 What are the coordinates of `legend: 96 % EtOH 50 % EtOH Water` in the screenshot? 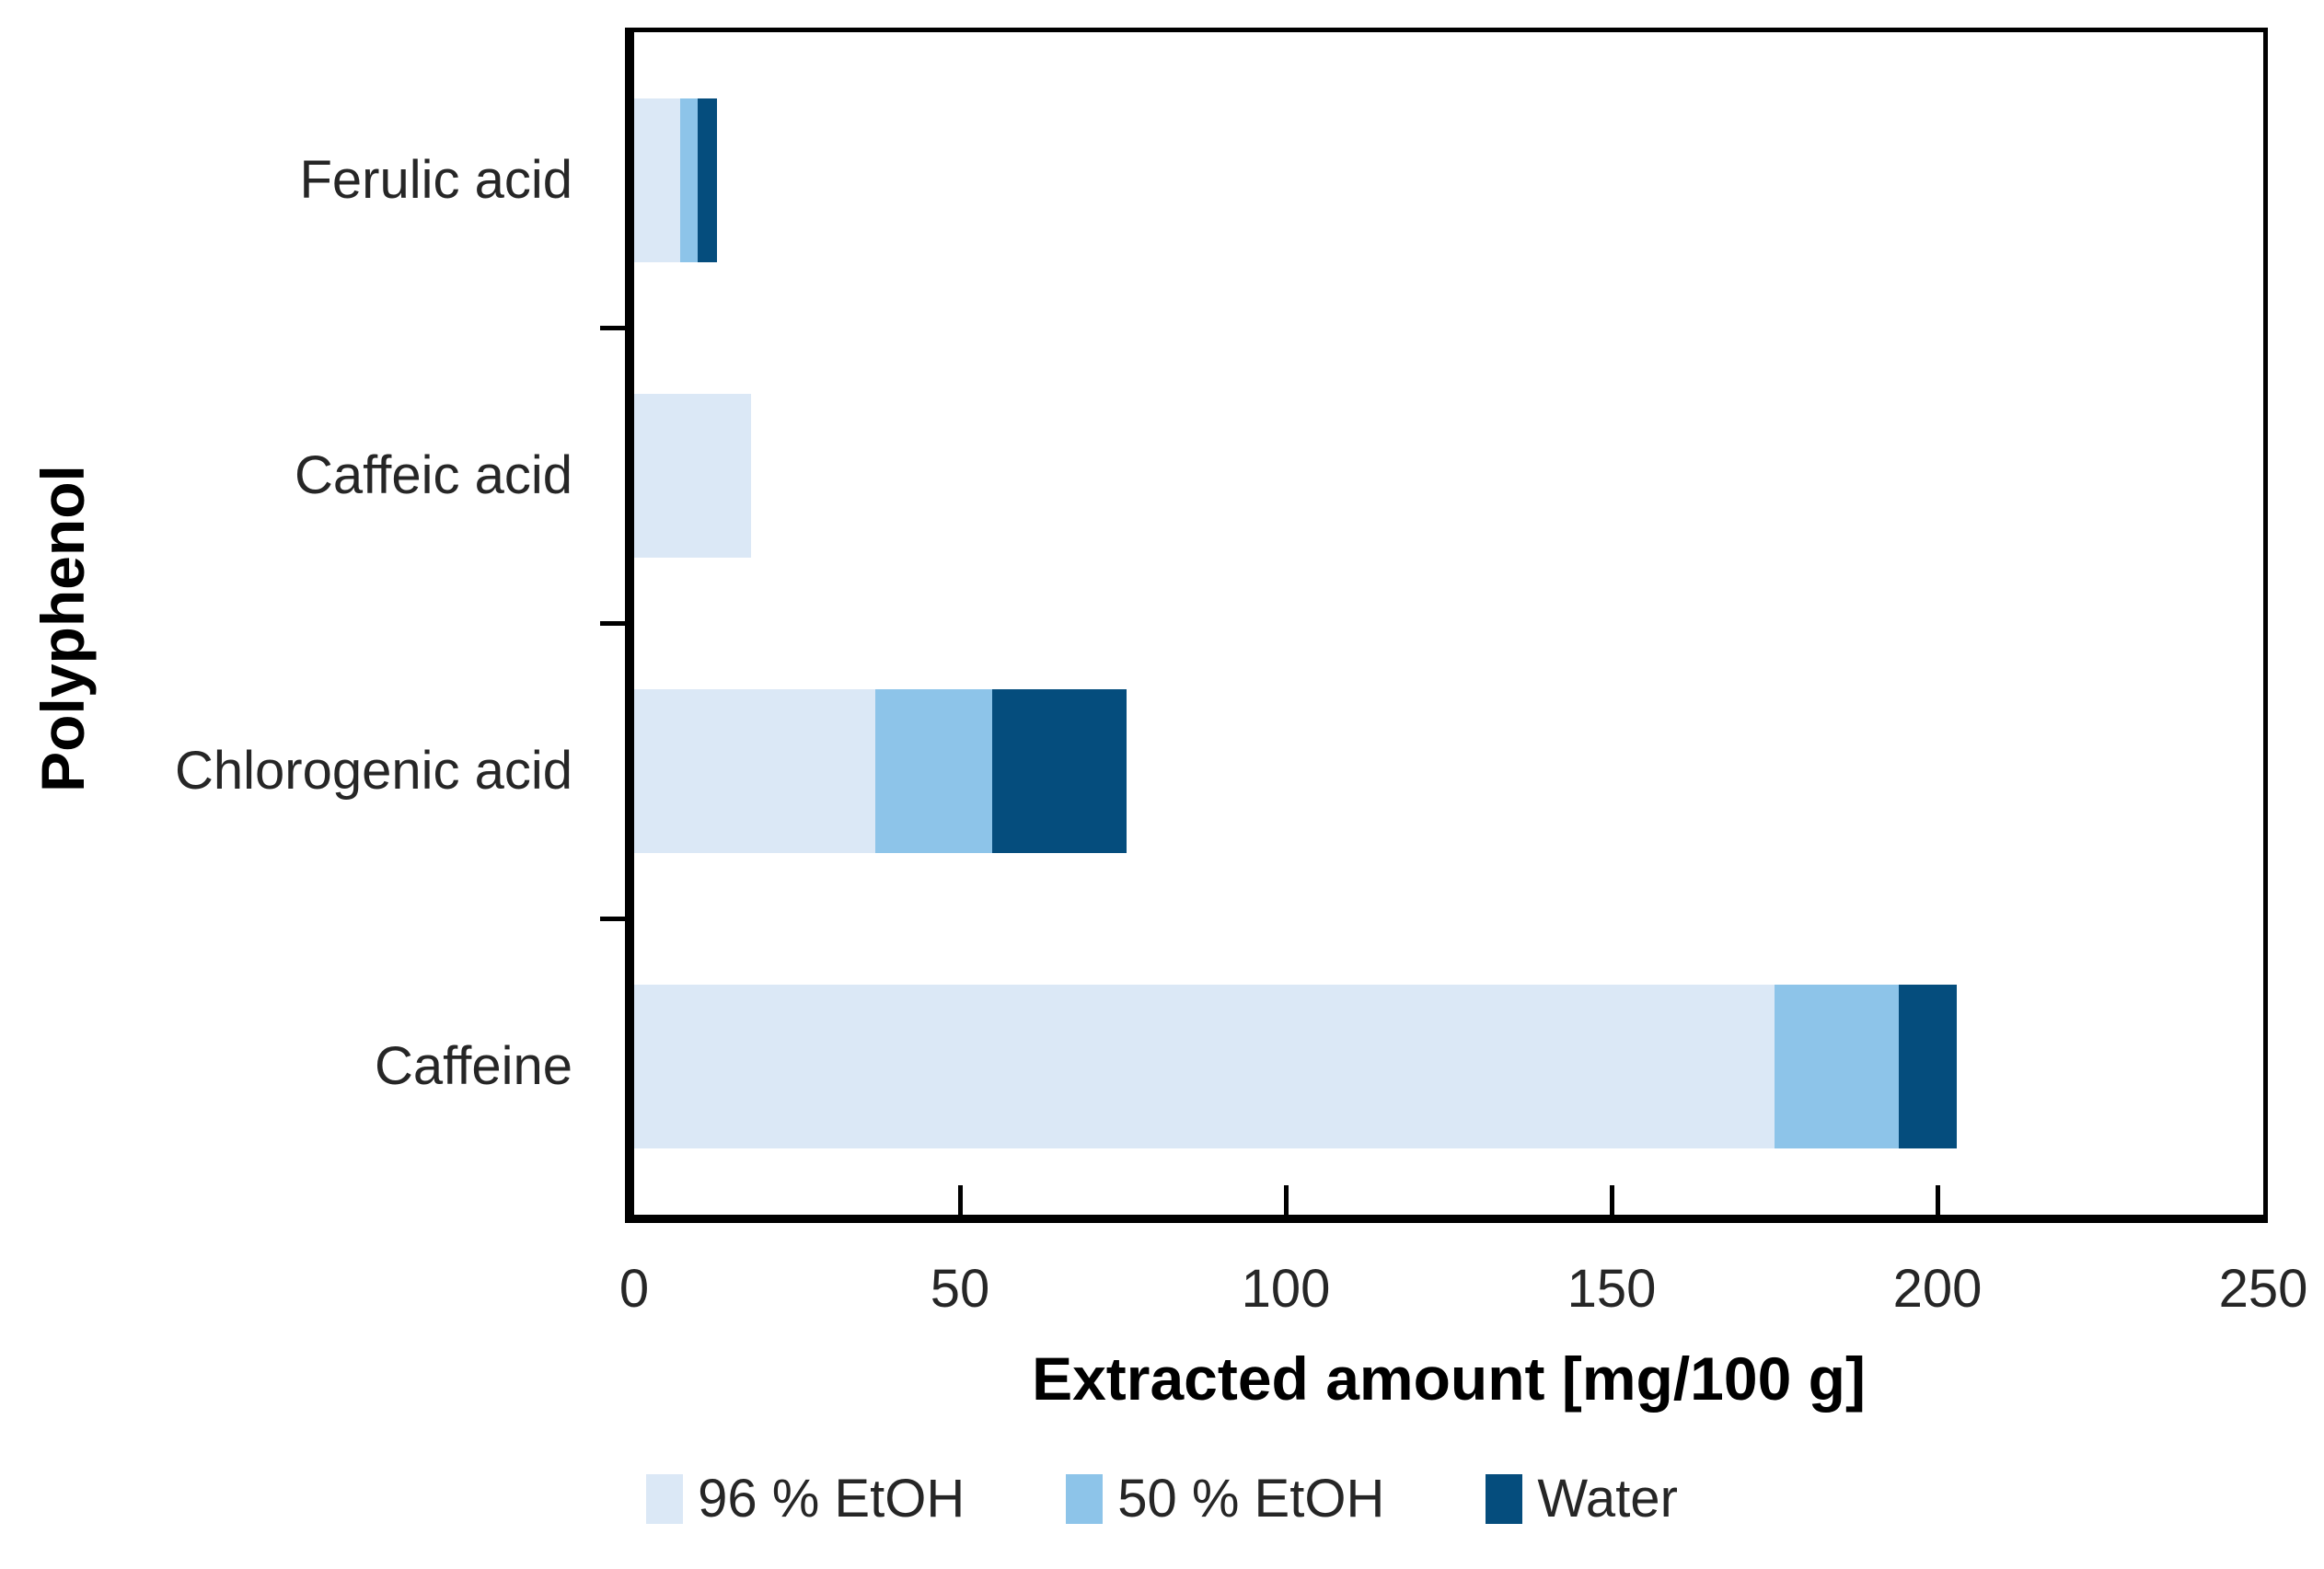 It's located at (1162, 1499).